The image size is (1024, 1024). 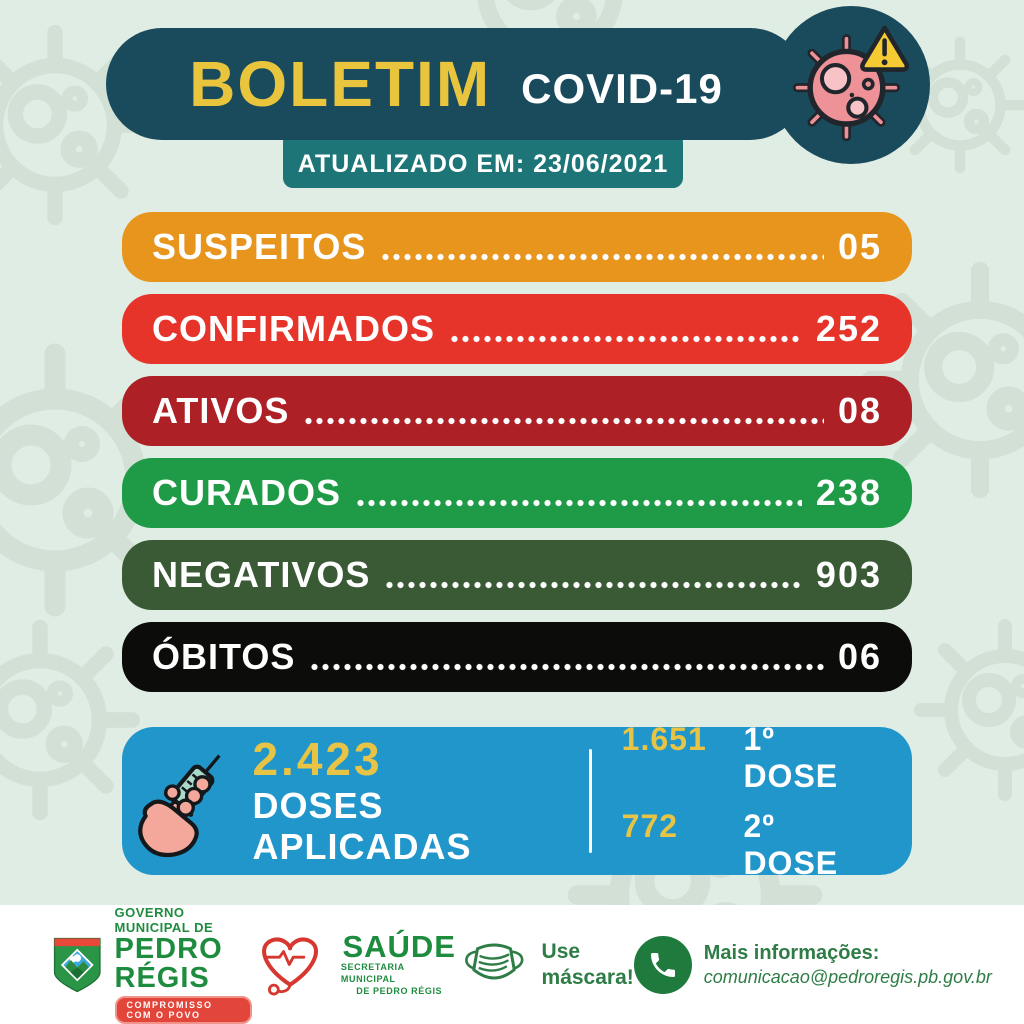 I want to click on phone-badge, so click(x=662, y=964).